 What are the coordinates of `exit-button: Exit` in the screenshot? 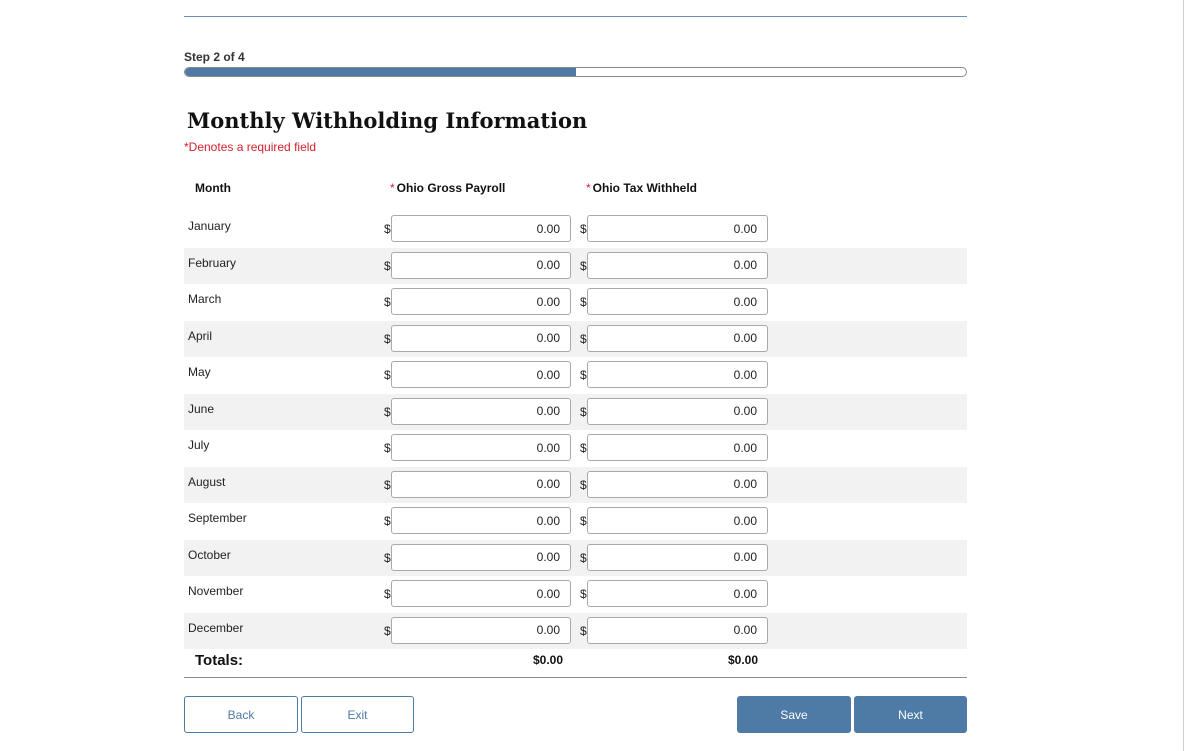 It's located at (357, 714).